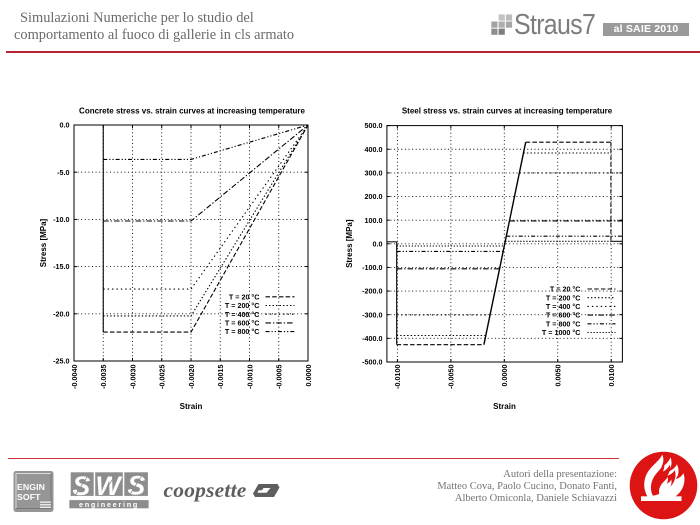 This screenshot has height=525, width=700. What do you see at coordinates (191, 377) in the screenshot?
I see `svg-text: -0.0020` at bounding box center [191, 377].